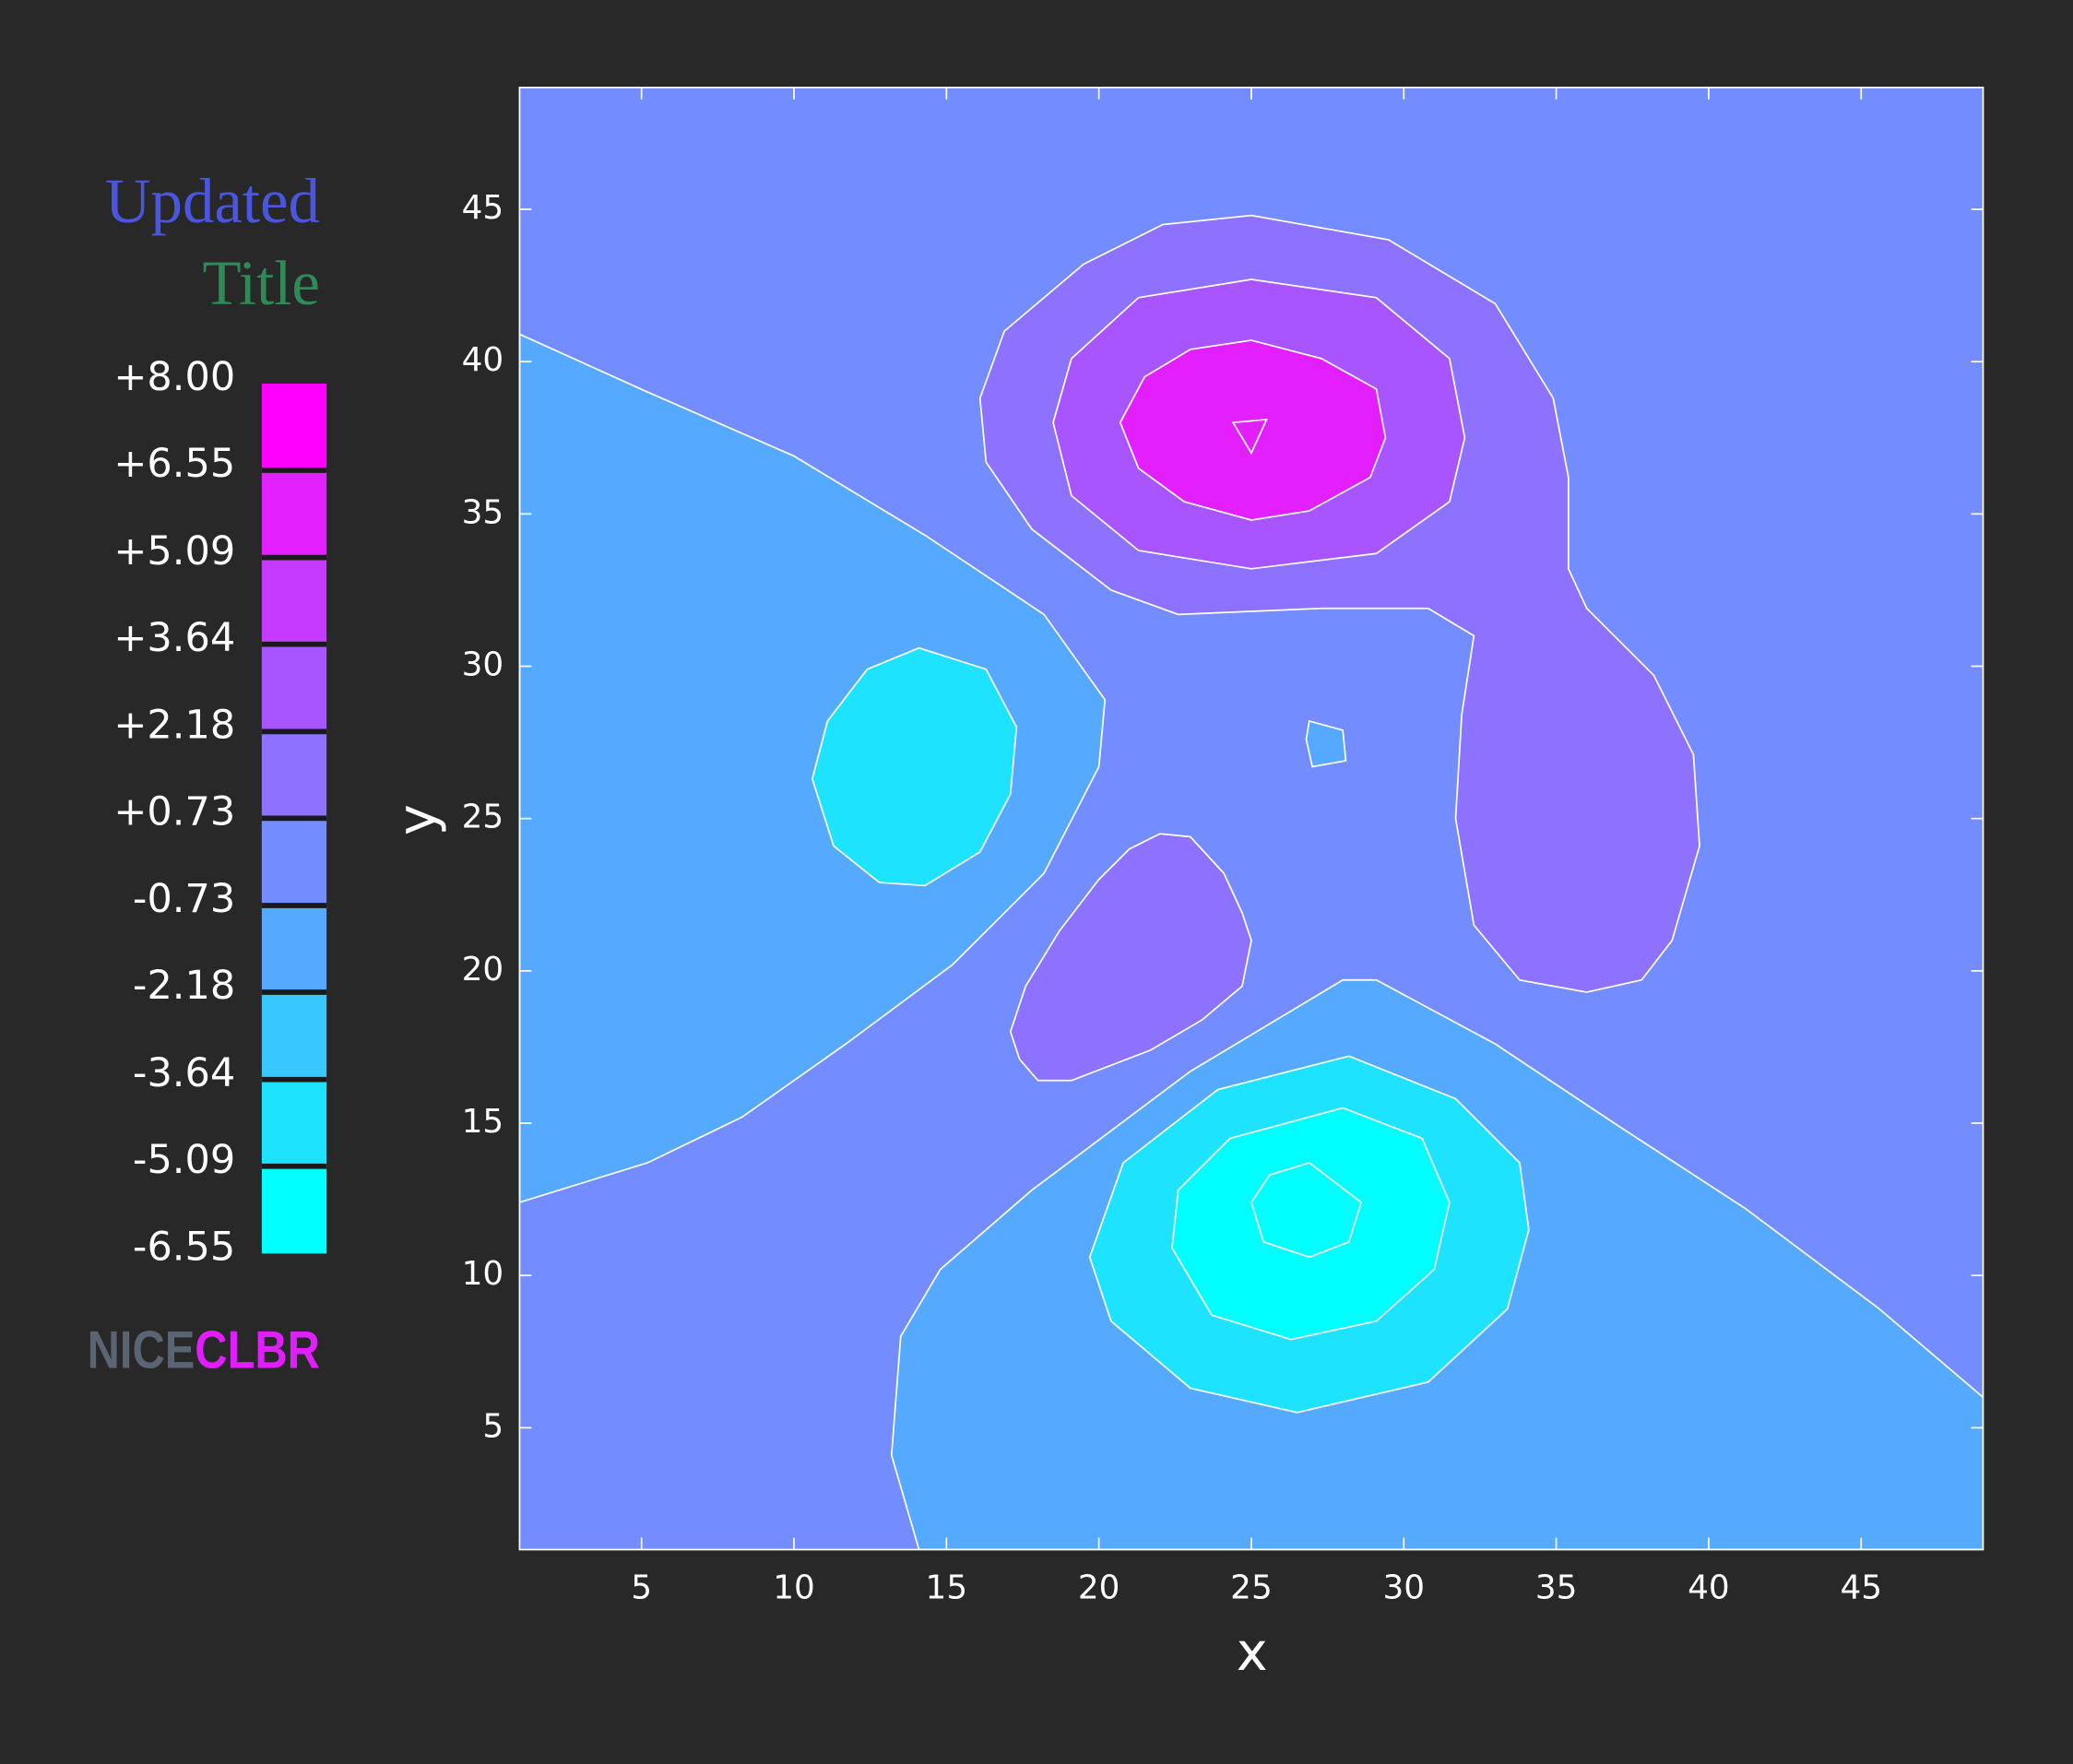 The width and height of the screenshot is (2073, 1764). Describe the element at coordinates (483, 1274) in the screenshot. I see `y-tick-label: 10` at that location.